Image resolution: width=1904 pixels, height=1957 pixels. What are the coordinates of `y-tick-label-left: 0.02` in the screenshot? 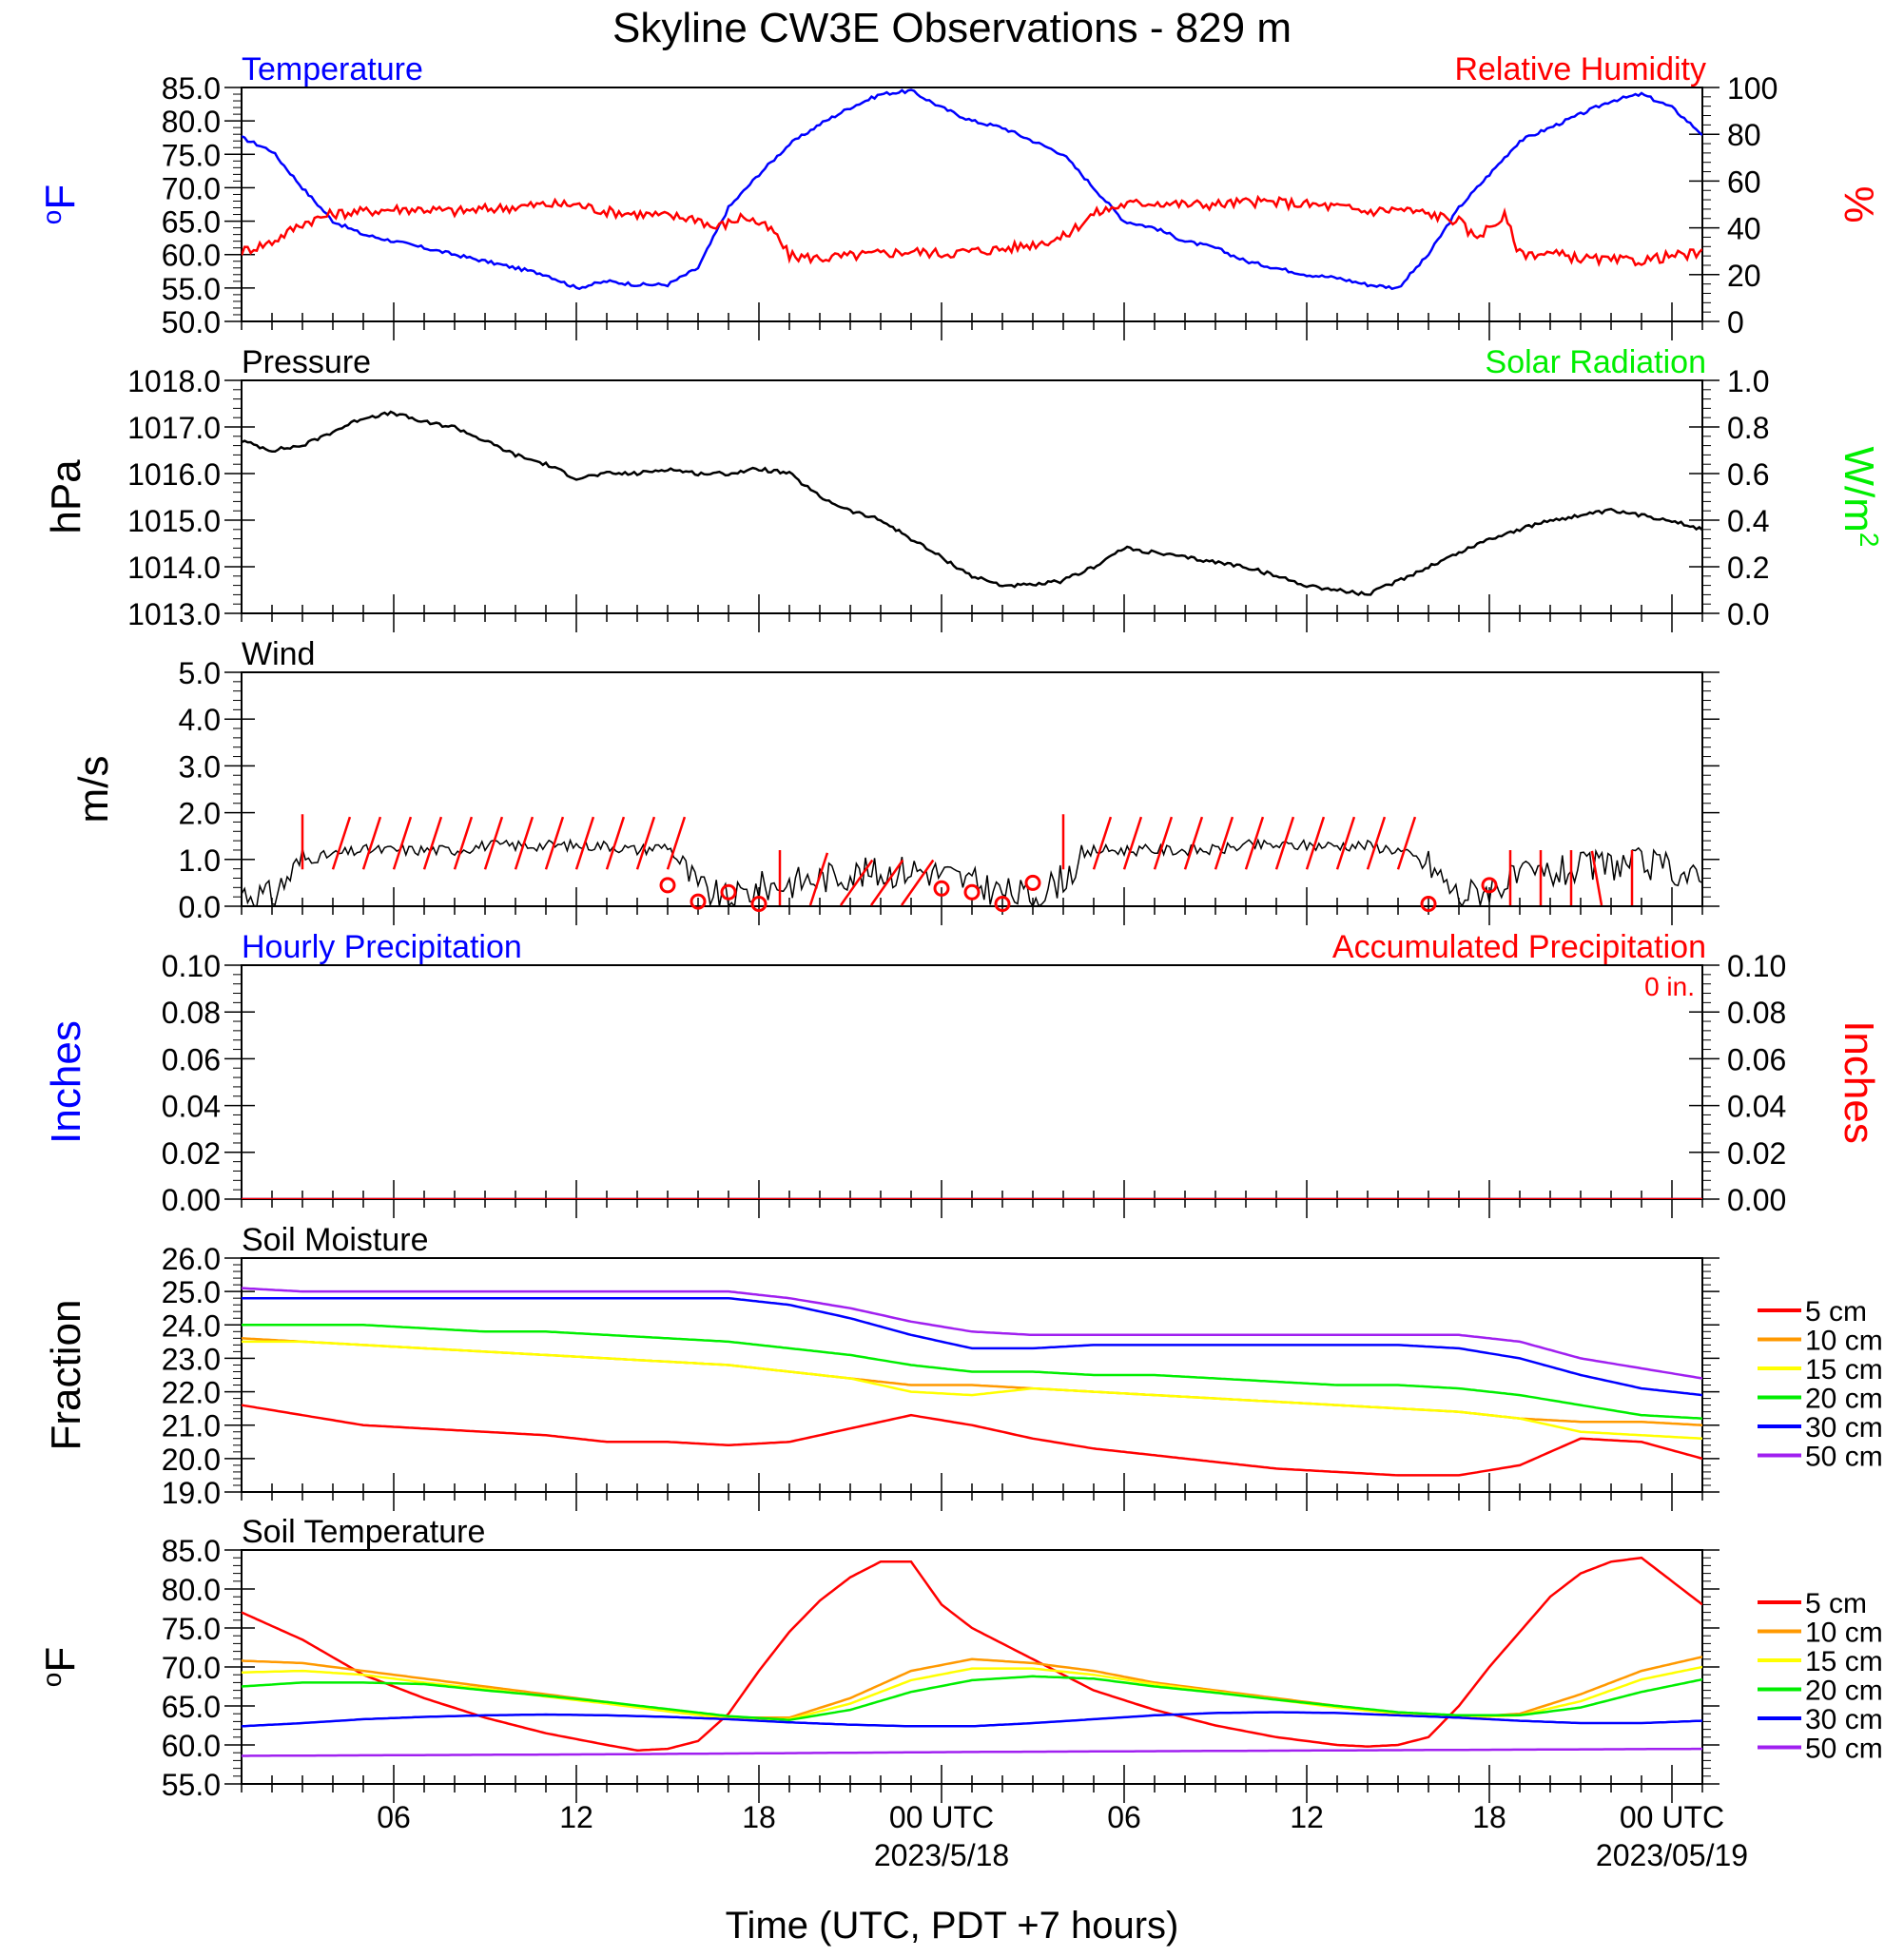 It's located at (192, 1153).